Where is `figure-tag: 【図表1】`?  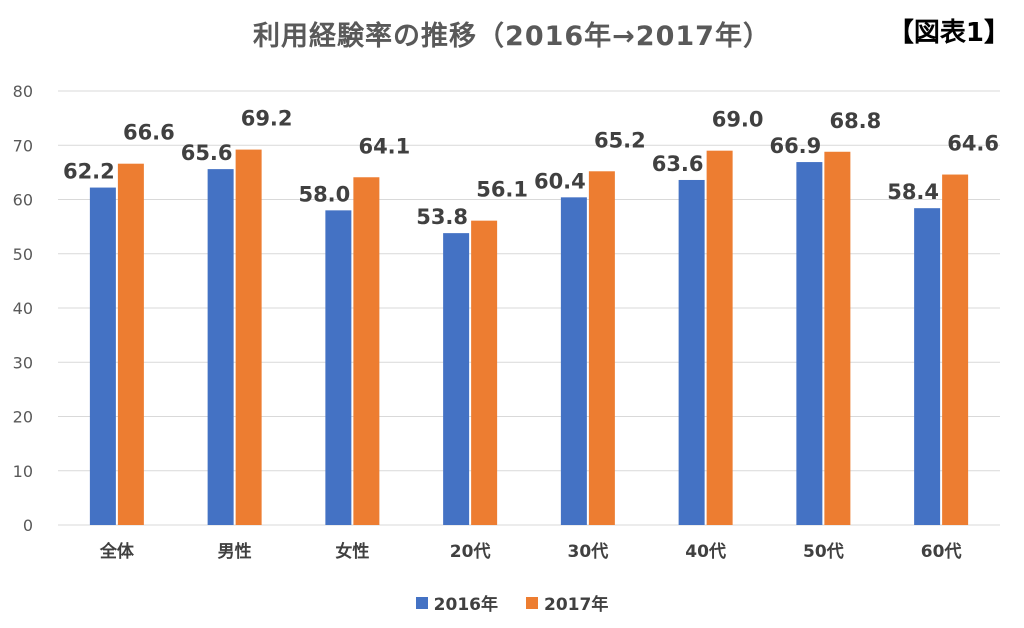 figure-tag: 【図表1】 is located at coordinates (948, 33).